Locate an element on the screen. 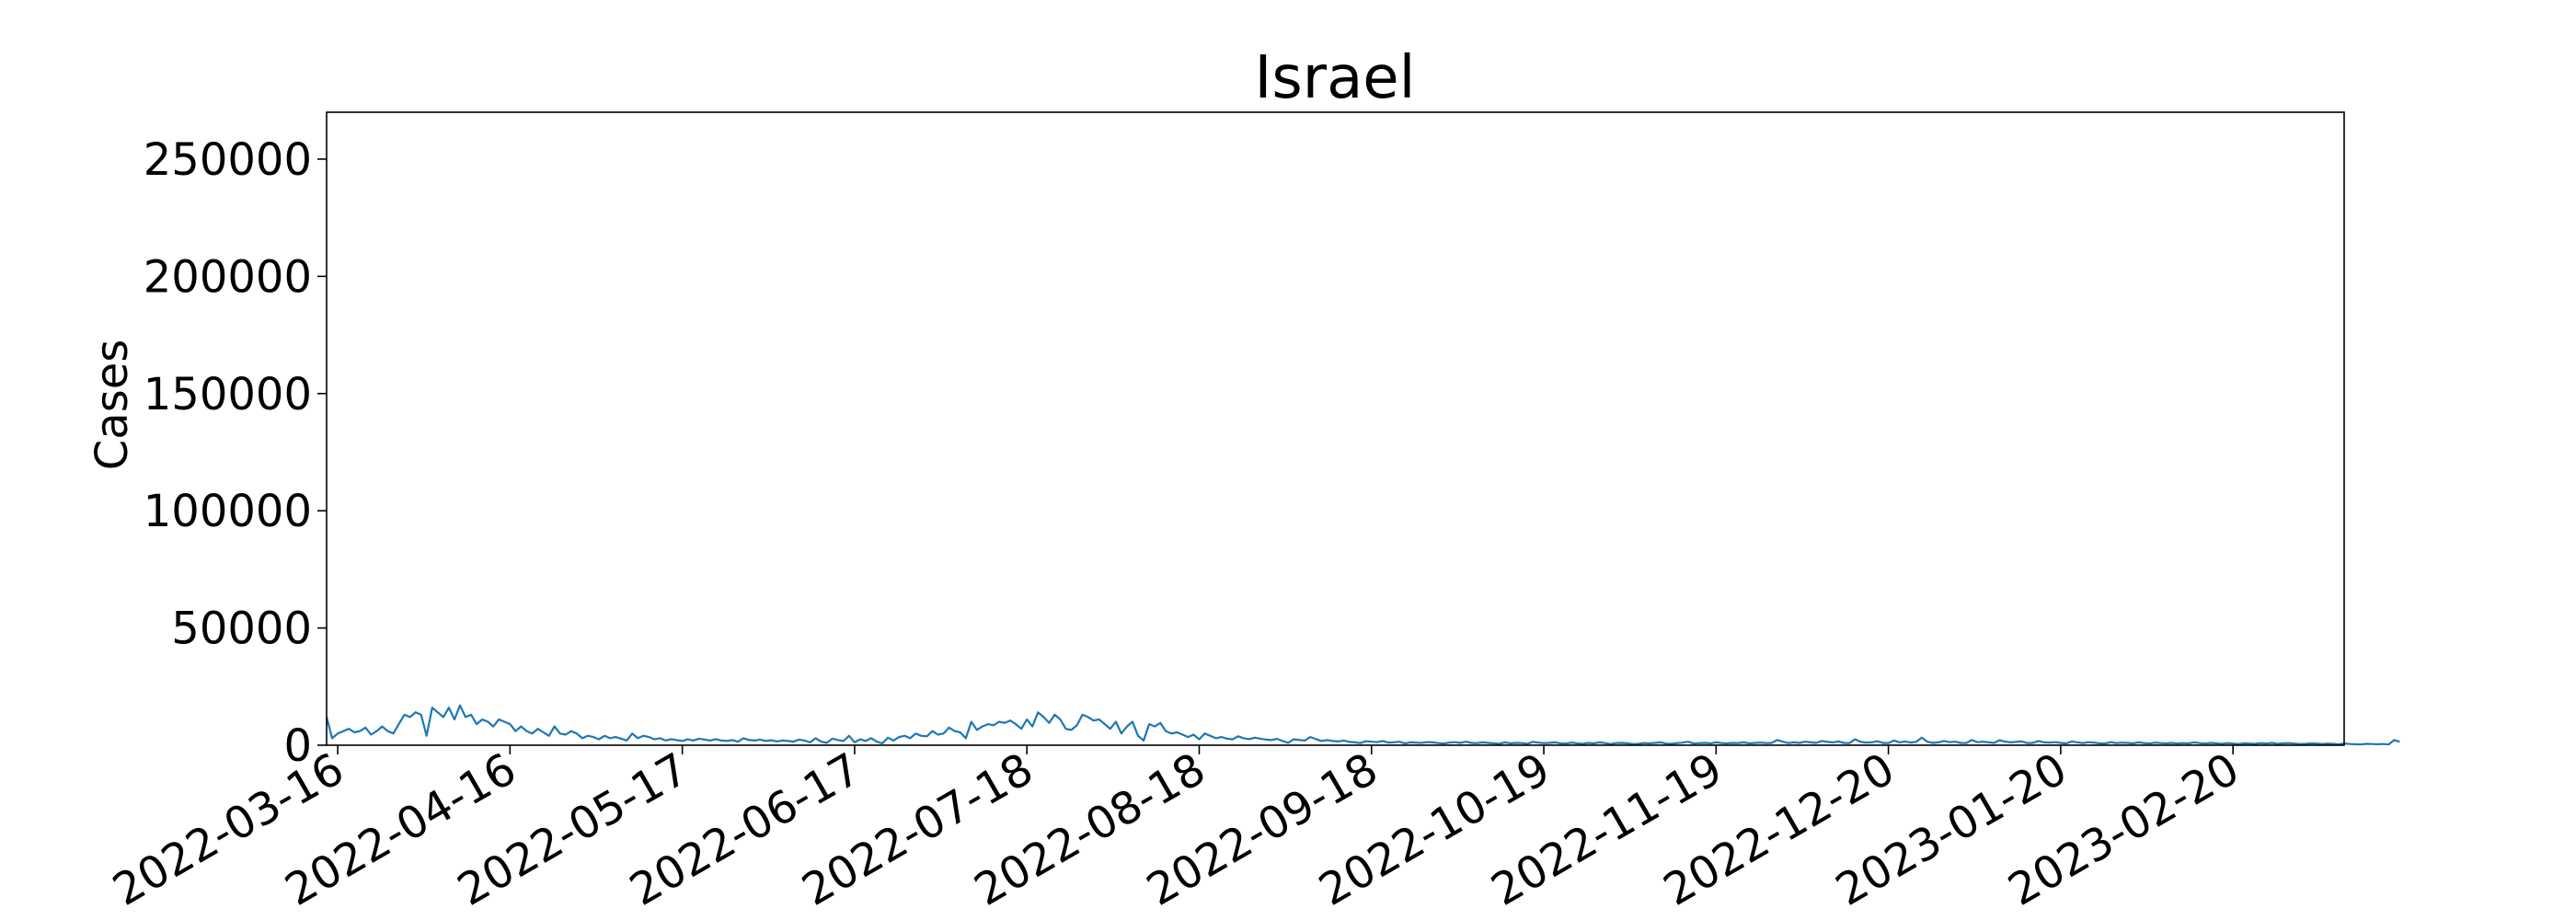 The height and width of the screenshot is (920, 2576). cases-series-line is located at coordinates (1362, 725).